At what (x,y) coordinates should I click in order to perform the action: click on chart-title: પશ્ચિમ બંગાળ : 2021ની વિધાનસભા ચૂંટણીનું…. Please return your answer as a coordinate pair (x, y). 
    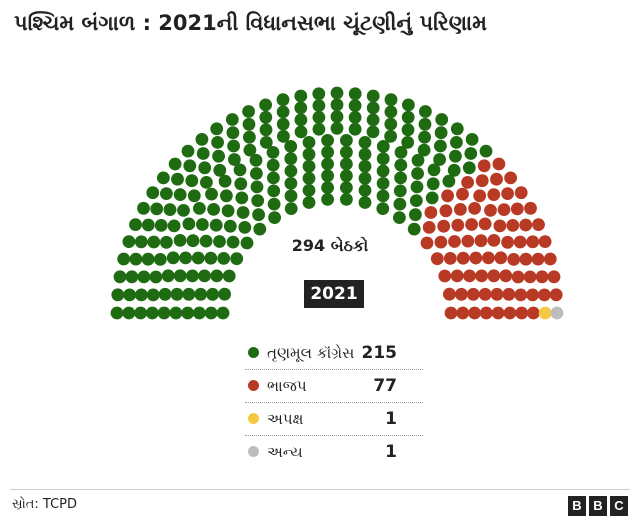
    Looking at the image, I should click on (250, 23).